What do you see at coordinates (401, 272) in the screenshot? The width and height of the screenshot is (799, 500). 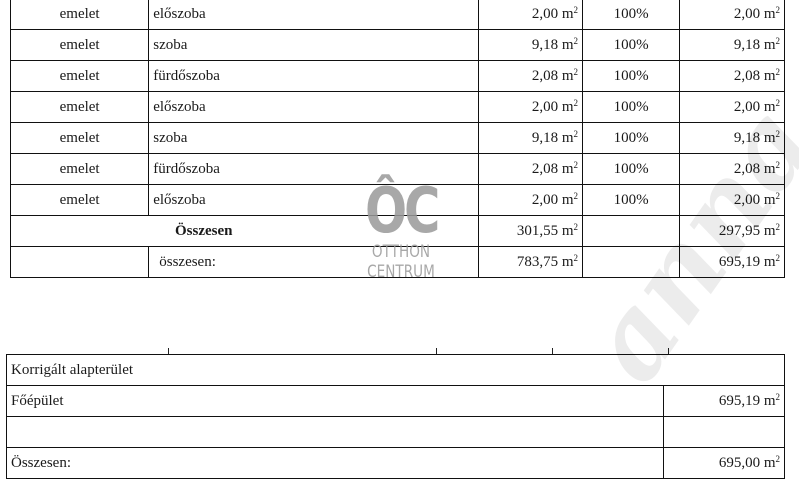 I see `logo-line2: CENTRUM` at bounding box center [401, 272].